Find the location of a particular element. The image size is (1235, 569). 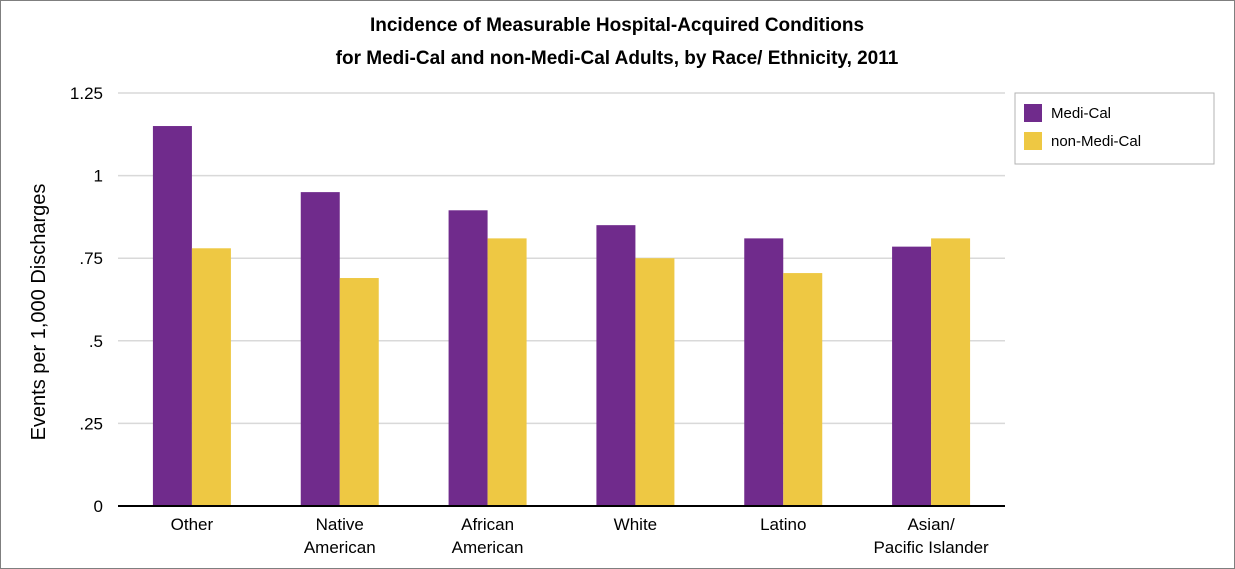

legend: Medi-Cal non-Medi-Cal is located at coordinates (1114, 128).